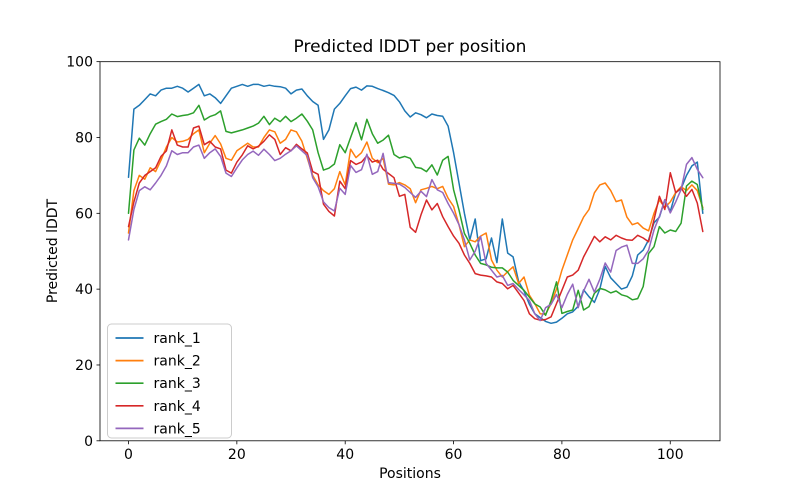  I want to click on legend-label-rank_4: rank_4, so click(177, 407).